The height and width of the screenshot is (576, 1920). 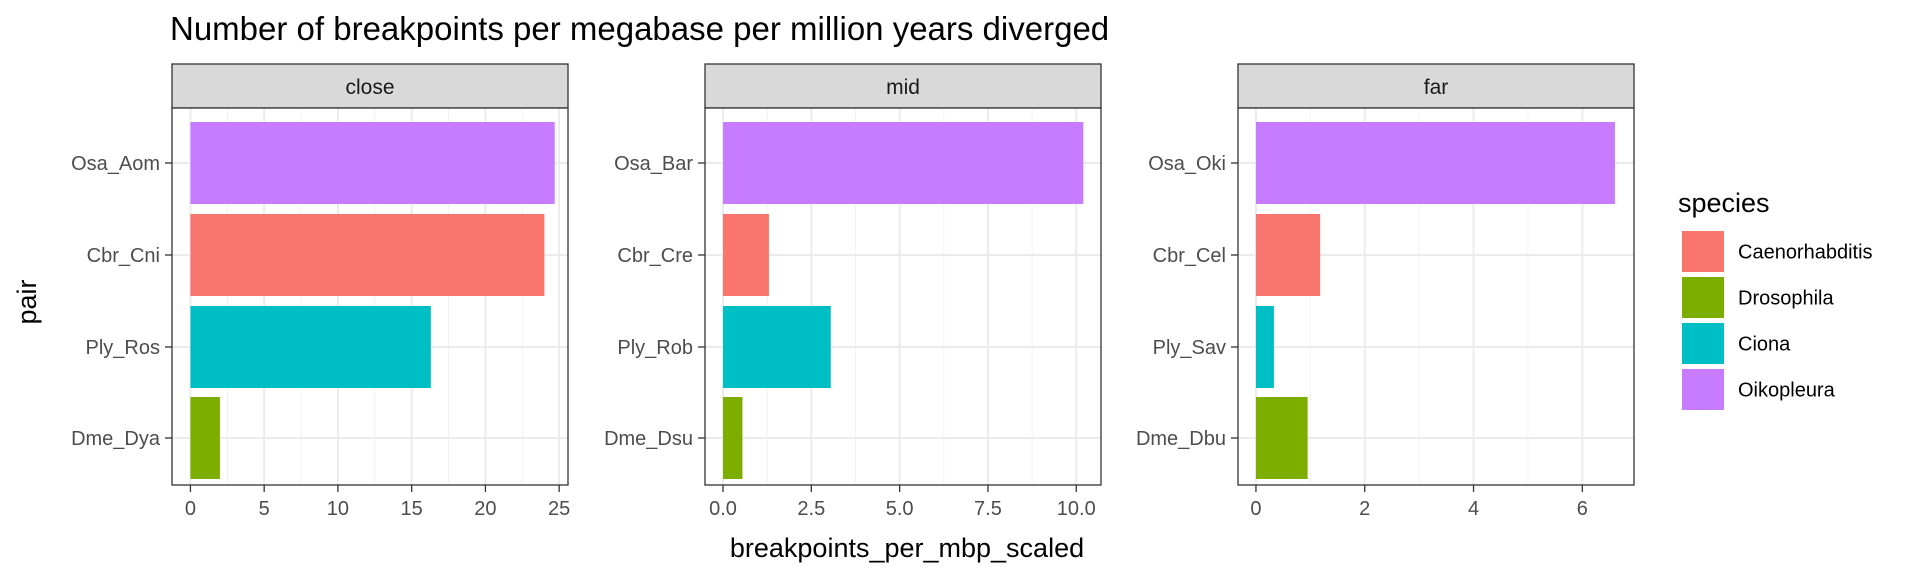 What do you see at coordinates (1473, 509) in the screenshot?
I see `x-tick-label: 4` at bounding box center [1473, 509].